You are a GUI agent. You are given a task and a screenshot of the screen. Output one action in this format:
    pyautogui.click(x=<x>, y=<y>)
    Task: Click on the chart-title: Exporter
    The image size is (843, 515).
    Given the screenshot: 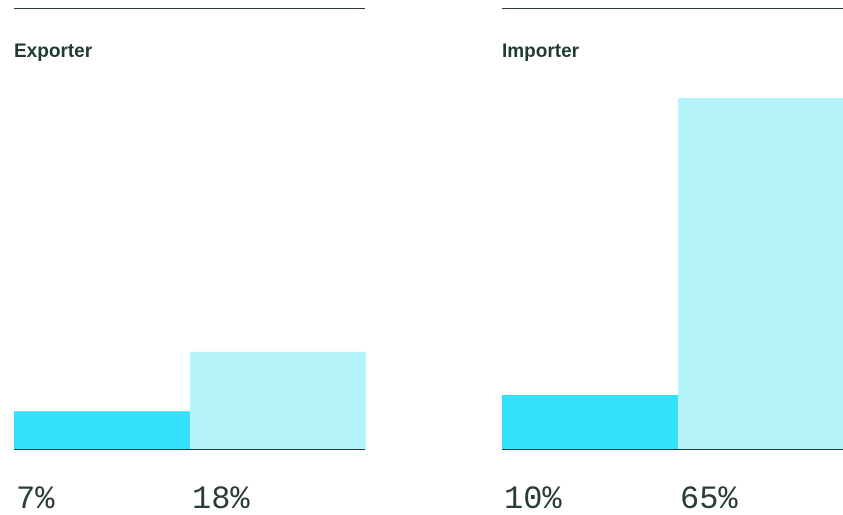 What is the action you would take?
    pyautogui.click(x=53, y=51)
    